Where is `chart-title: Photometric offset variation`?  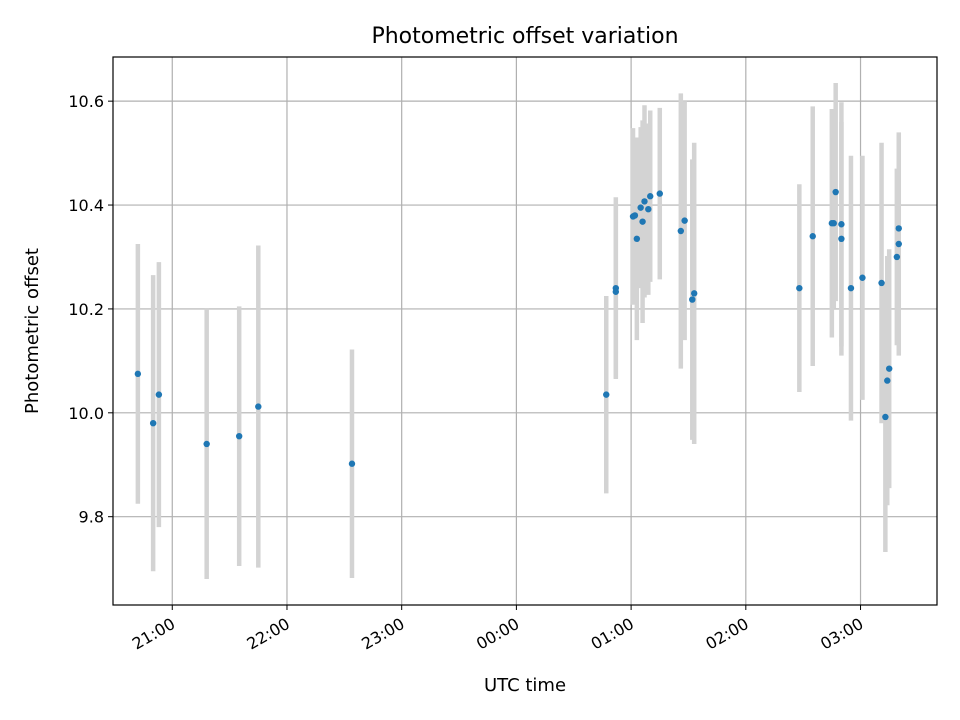 chart-title: Photometric offset variation is located at coordinates (524, 36).